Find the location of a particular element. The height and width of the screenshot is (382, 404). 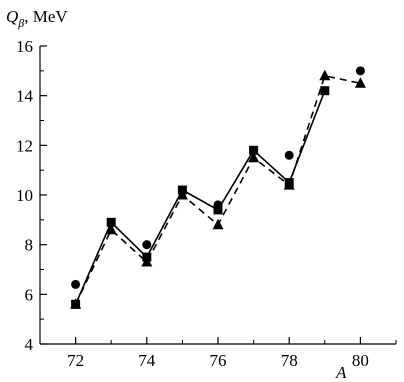

x-tick-label: 78 is located at coordinates (289, 360).